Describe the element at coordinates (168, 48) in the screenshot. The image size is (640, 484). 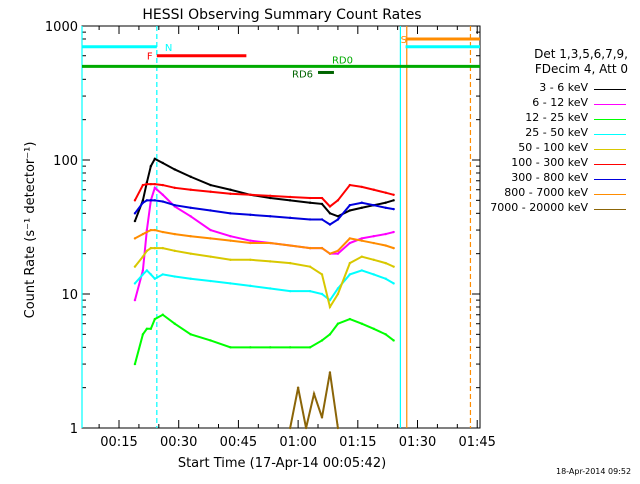
I see `state-bar-label: N` at that location.